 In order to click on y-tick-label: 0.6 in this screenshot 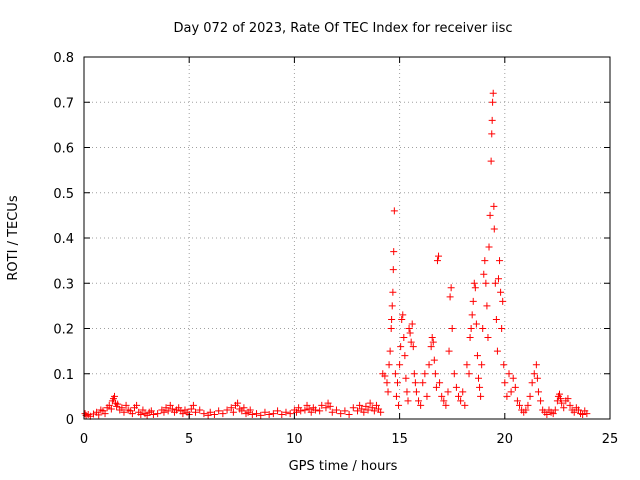, I will do `click(63, 149)`.